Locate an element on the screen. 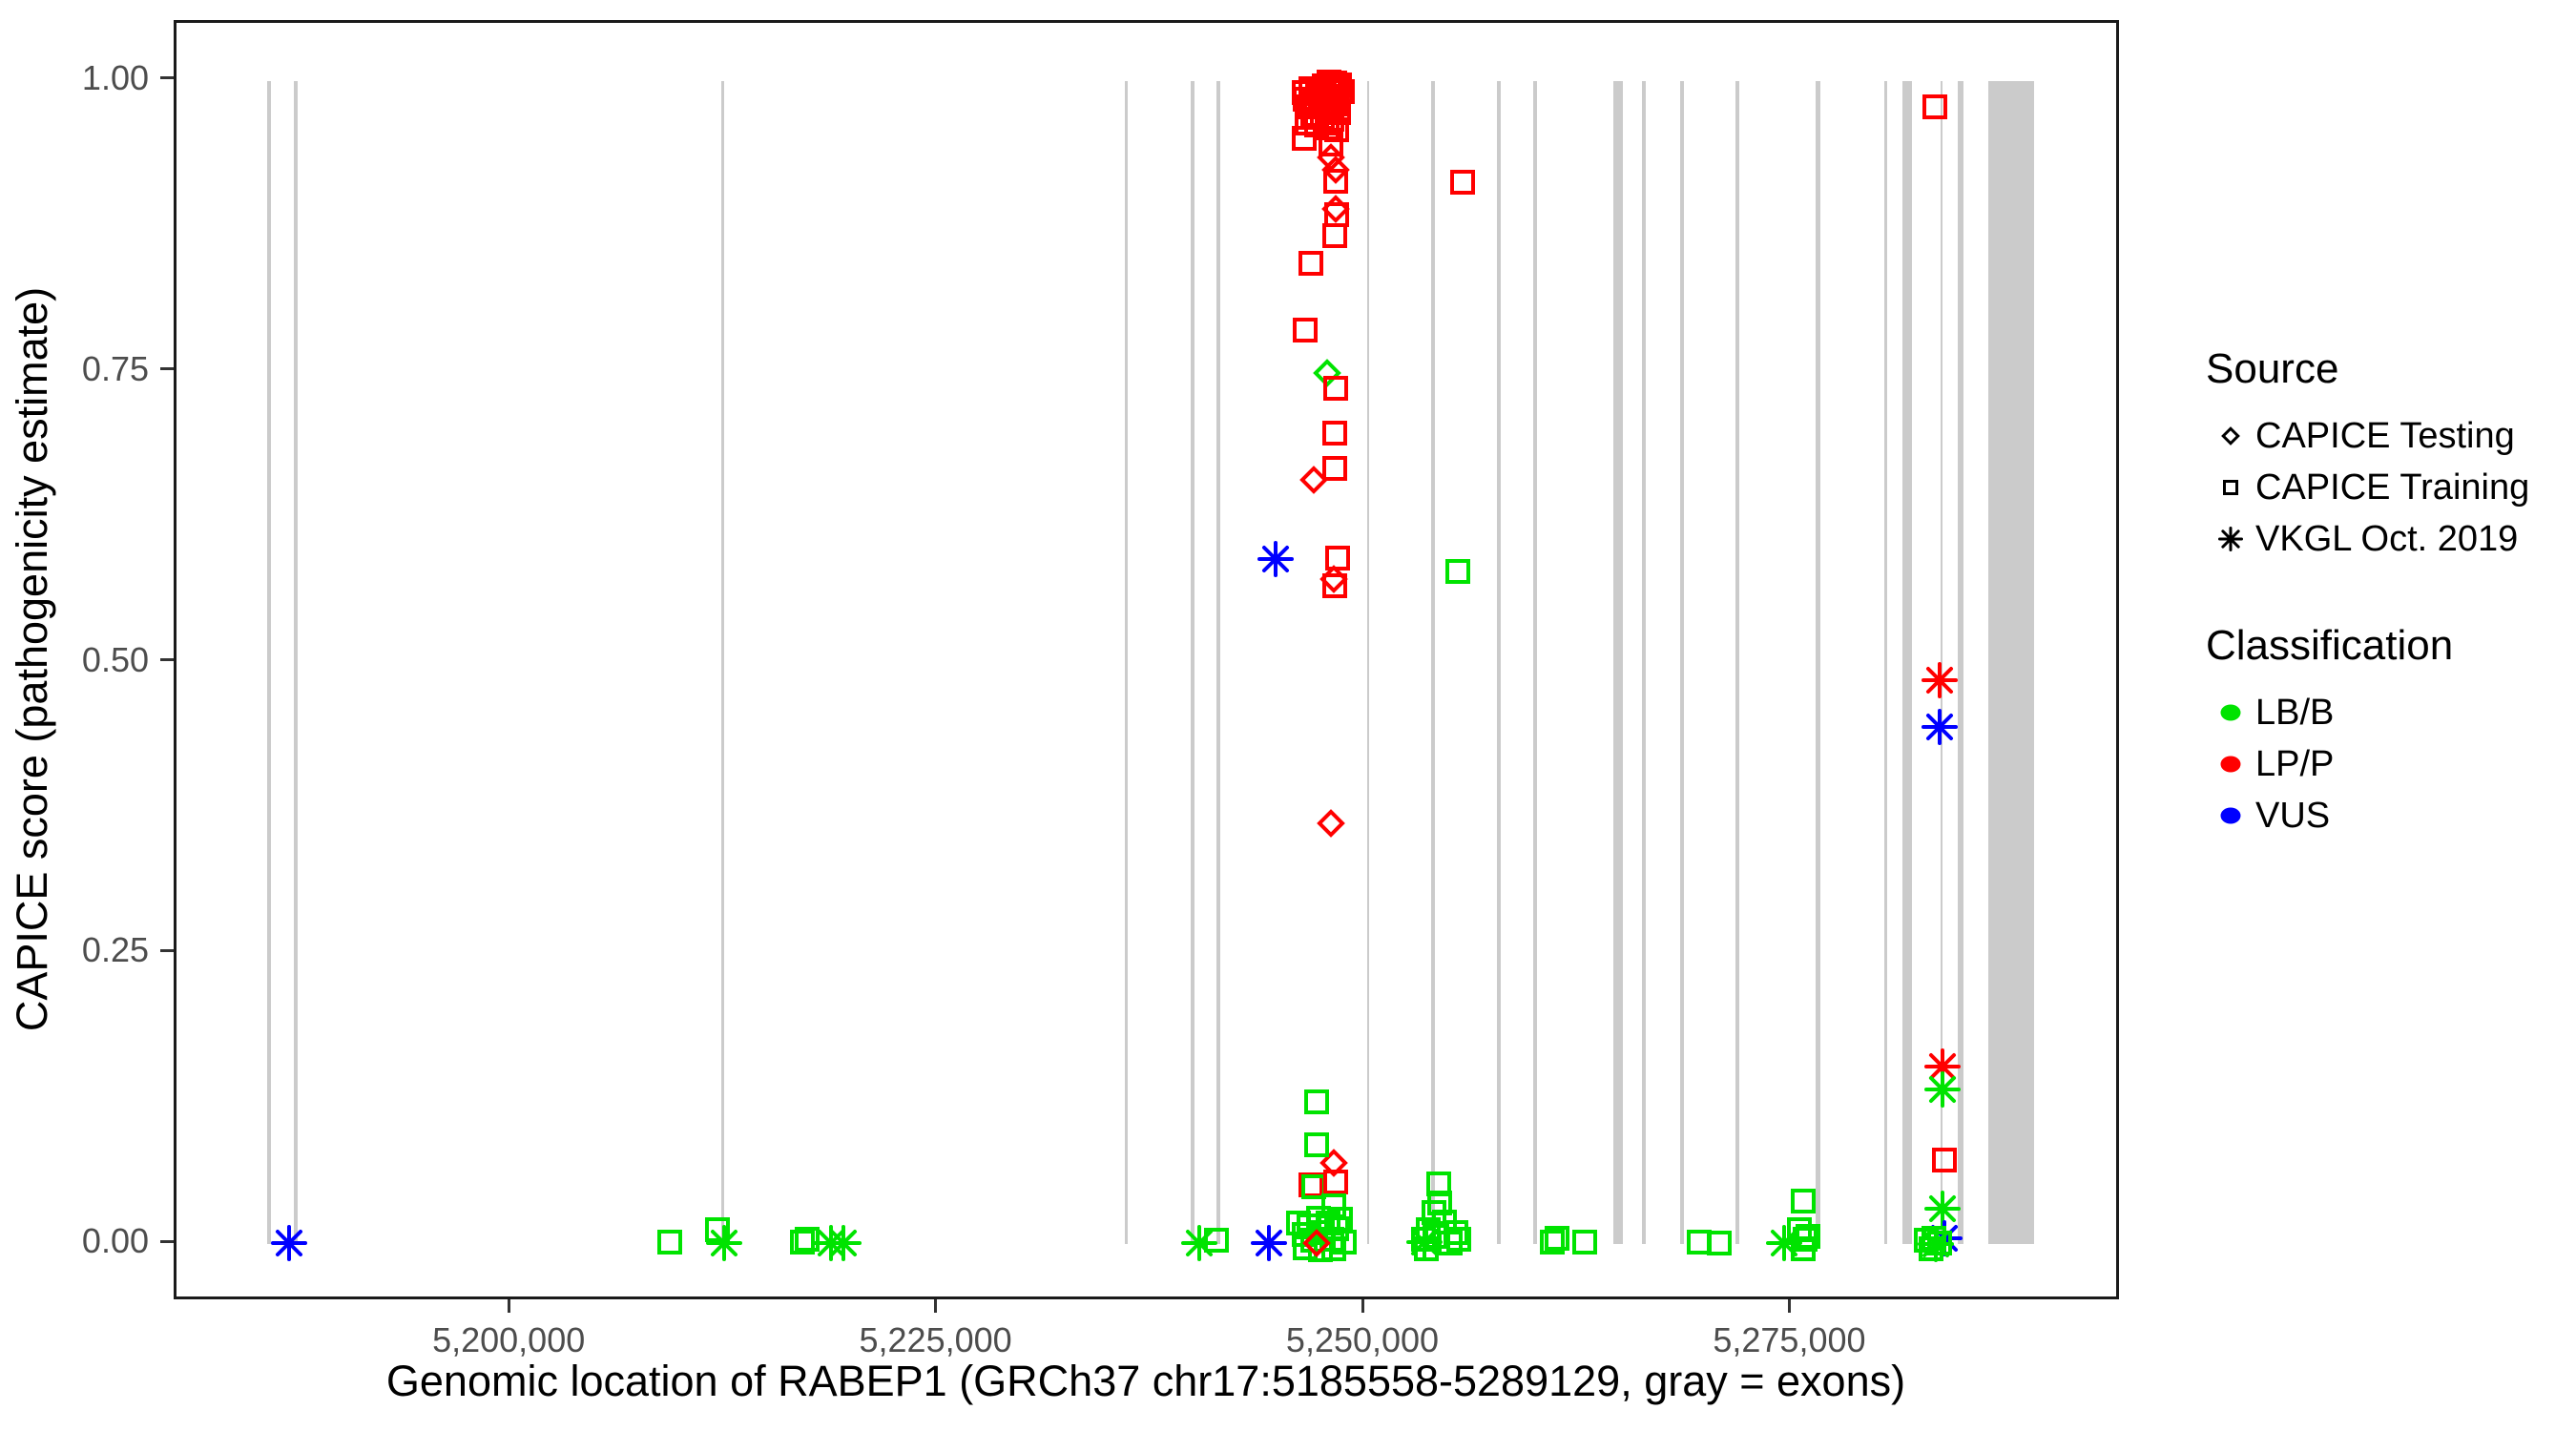  x-axis-tick-label: 5,275,000 is located at coordinates (1789, 1340).